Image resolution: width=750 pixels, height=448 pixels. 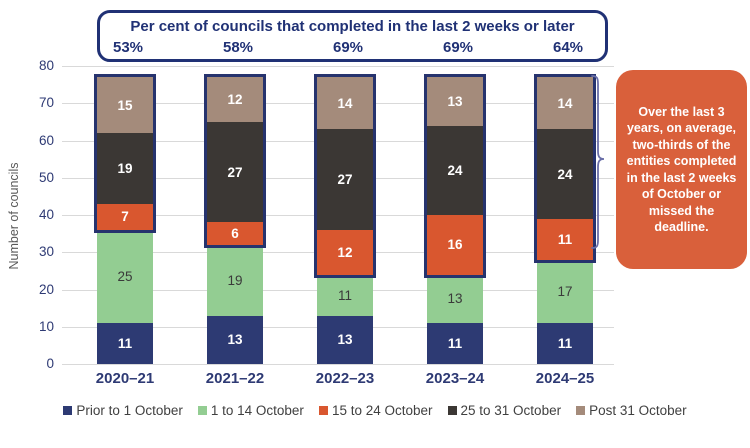 I want to click on percentages-row: 53% 58% 69% 69% 64%, so click(x=352, y=49).